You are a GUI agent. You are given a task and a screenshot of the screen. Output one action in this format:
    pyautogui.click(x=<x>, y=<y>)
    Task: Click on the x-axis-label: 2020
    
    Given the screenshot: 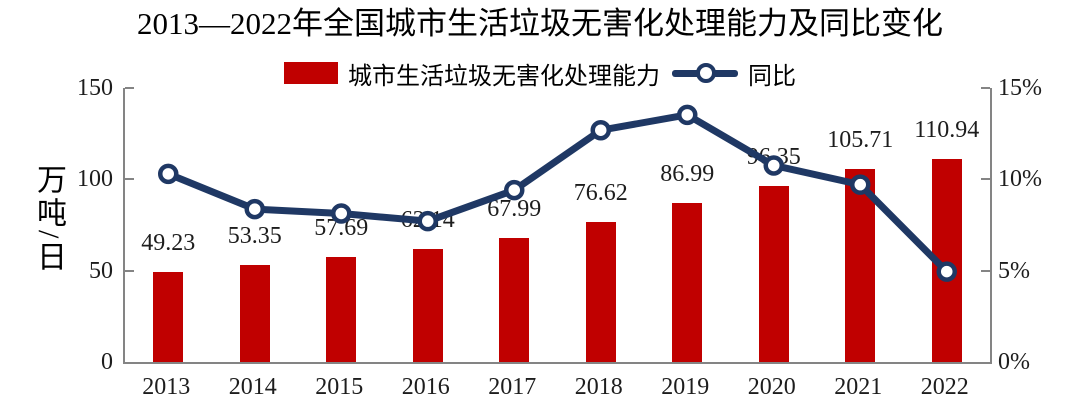 What is the action you would take?
    pyautogui.click(x=771, y=387)
    